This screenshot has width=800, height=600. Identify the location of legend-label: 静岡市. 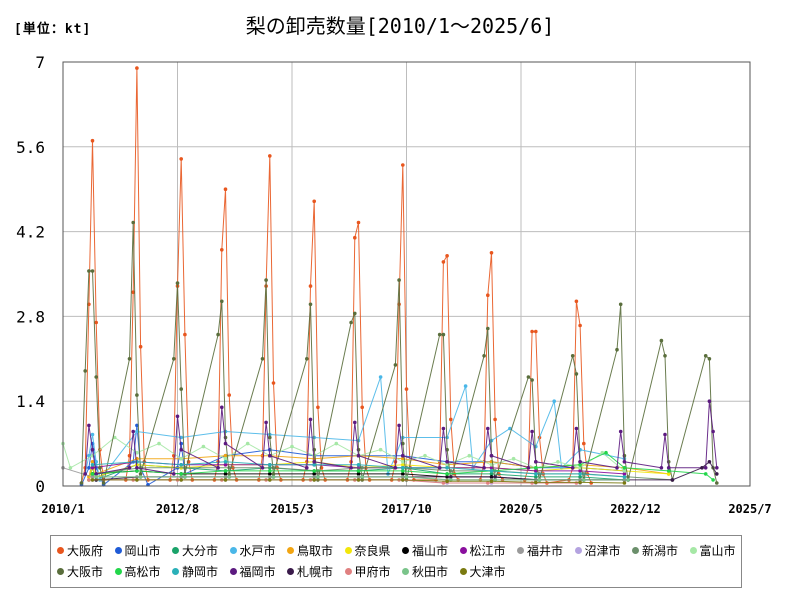
(200, 572).